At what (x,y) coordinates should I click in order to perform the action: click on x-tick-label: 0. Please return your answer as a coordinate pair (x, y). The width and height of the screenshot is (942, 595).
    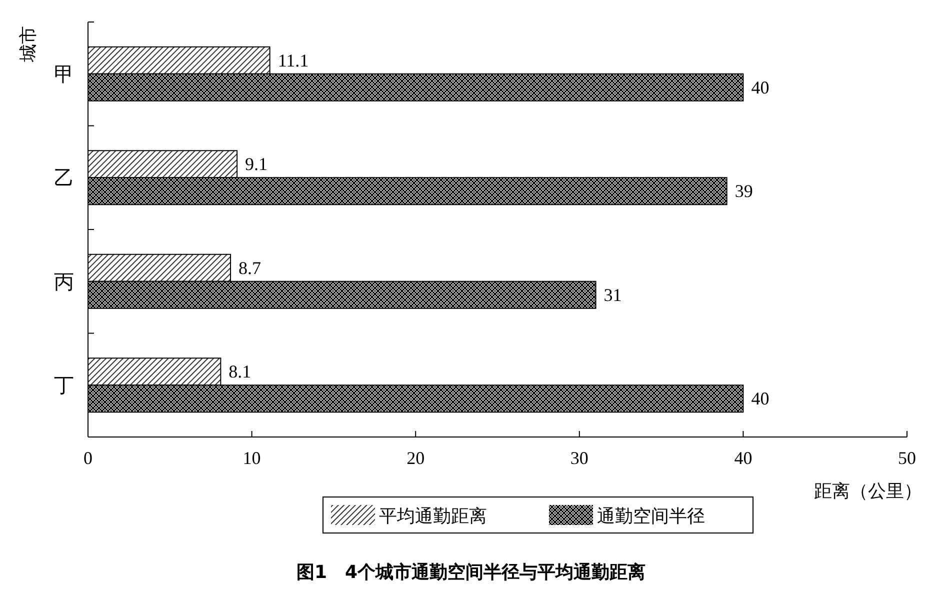
    Looking at the image, I should click on (88, 458).